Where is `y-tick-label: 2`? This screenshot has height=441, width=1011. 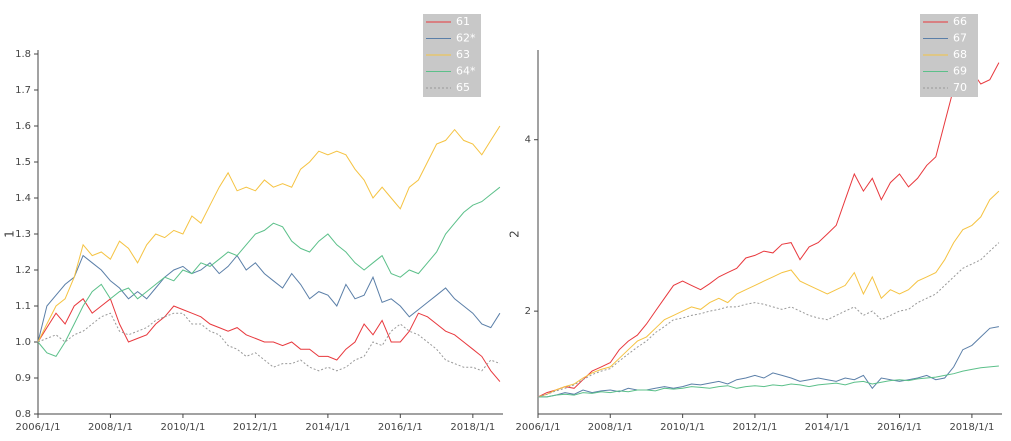 y-tick-label: 2 is located at coordinates (528, 311).